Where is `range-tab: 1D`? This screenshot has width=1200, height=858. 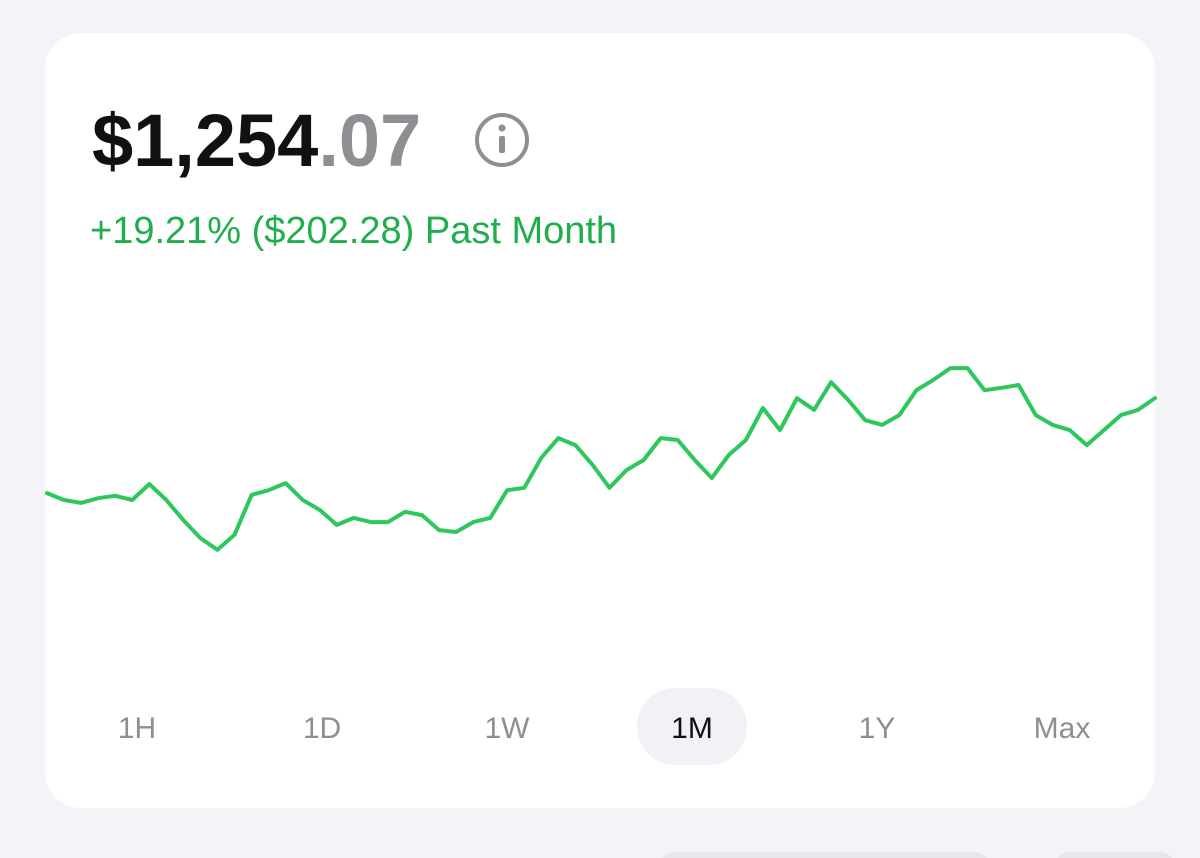
range-tab: 1D is located at coordinates (322, 728).